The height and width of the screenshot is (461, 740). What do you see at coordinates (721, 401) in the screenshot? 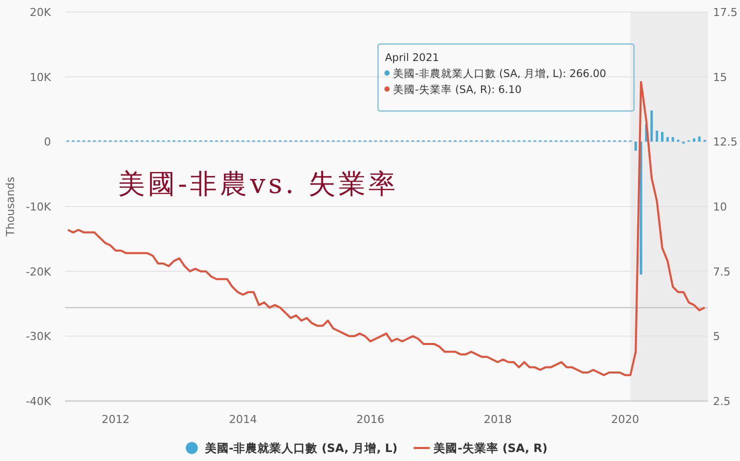
I see `y2-tick-label: 2.5` at bounding box center [721, 401].